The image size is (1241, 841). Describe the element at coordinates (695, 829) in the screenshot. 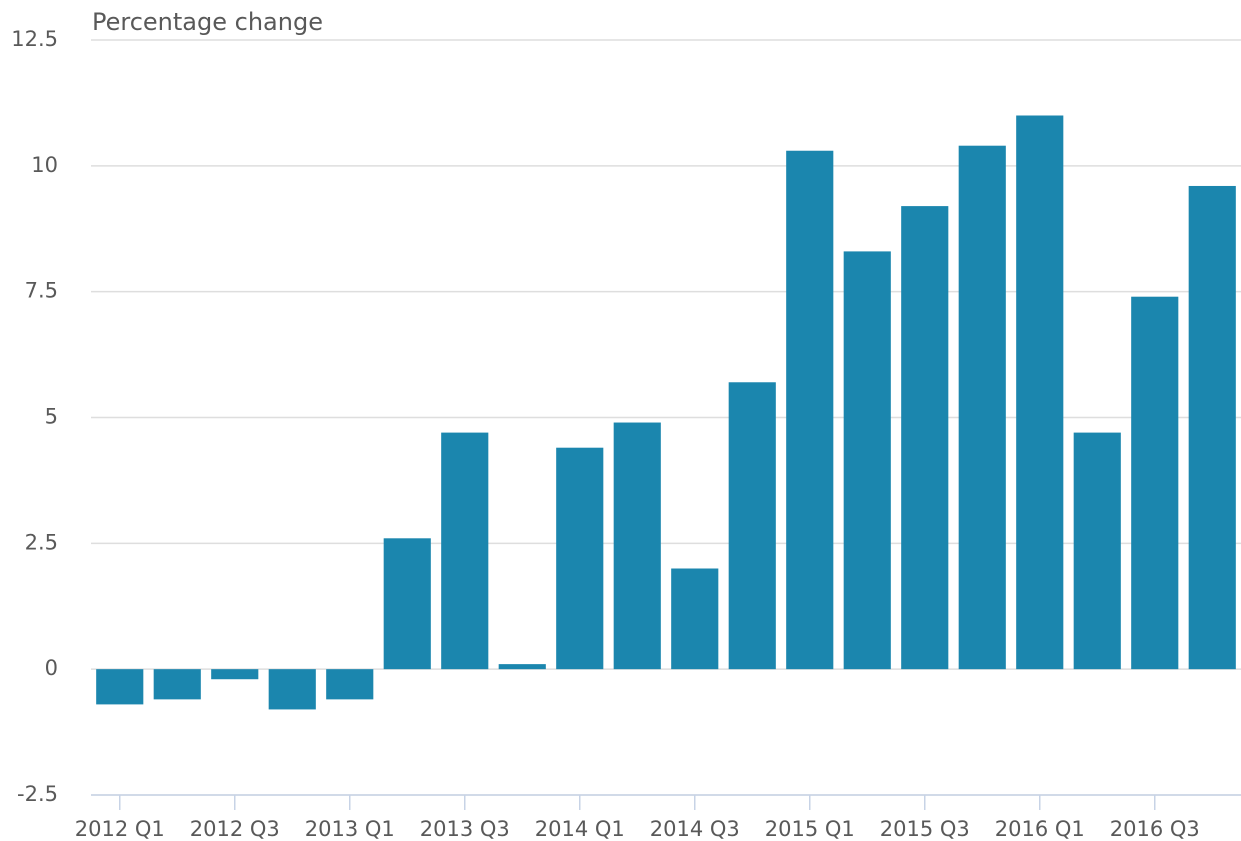

I see `x-tick-label: 2014 Q3` at that location.